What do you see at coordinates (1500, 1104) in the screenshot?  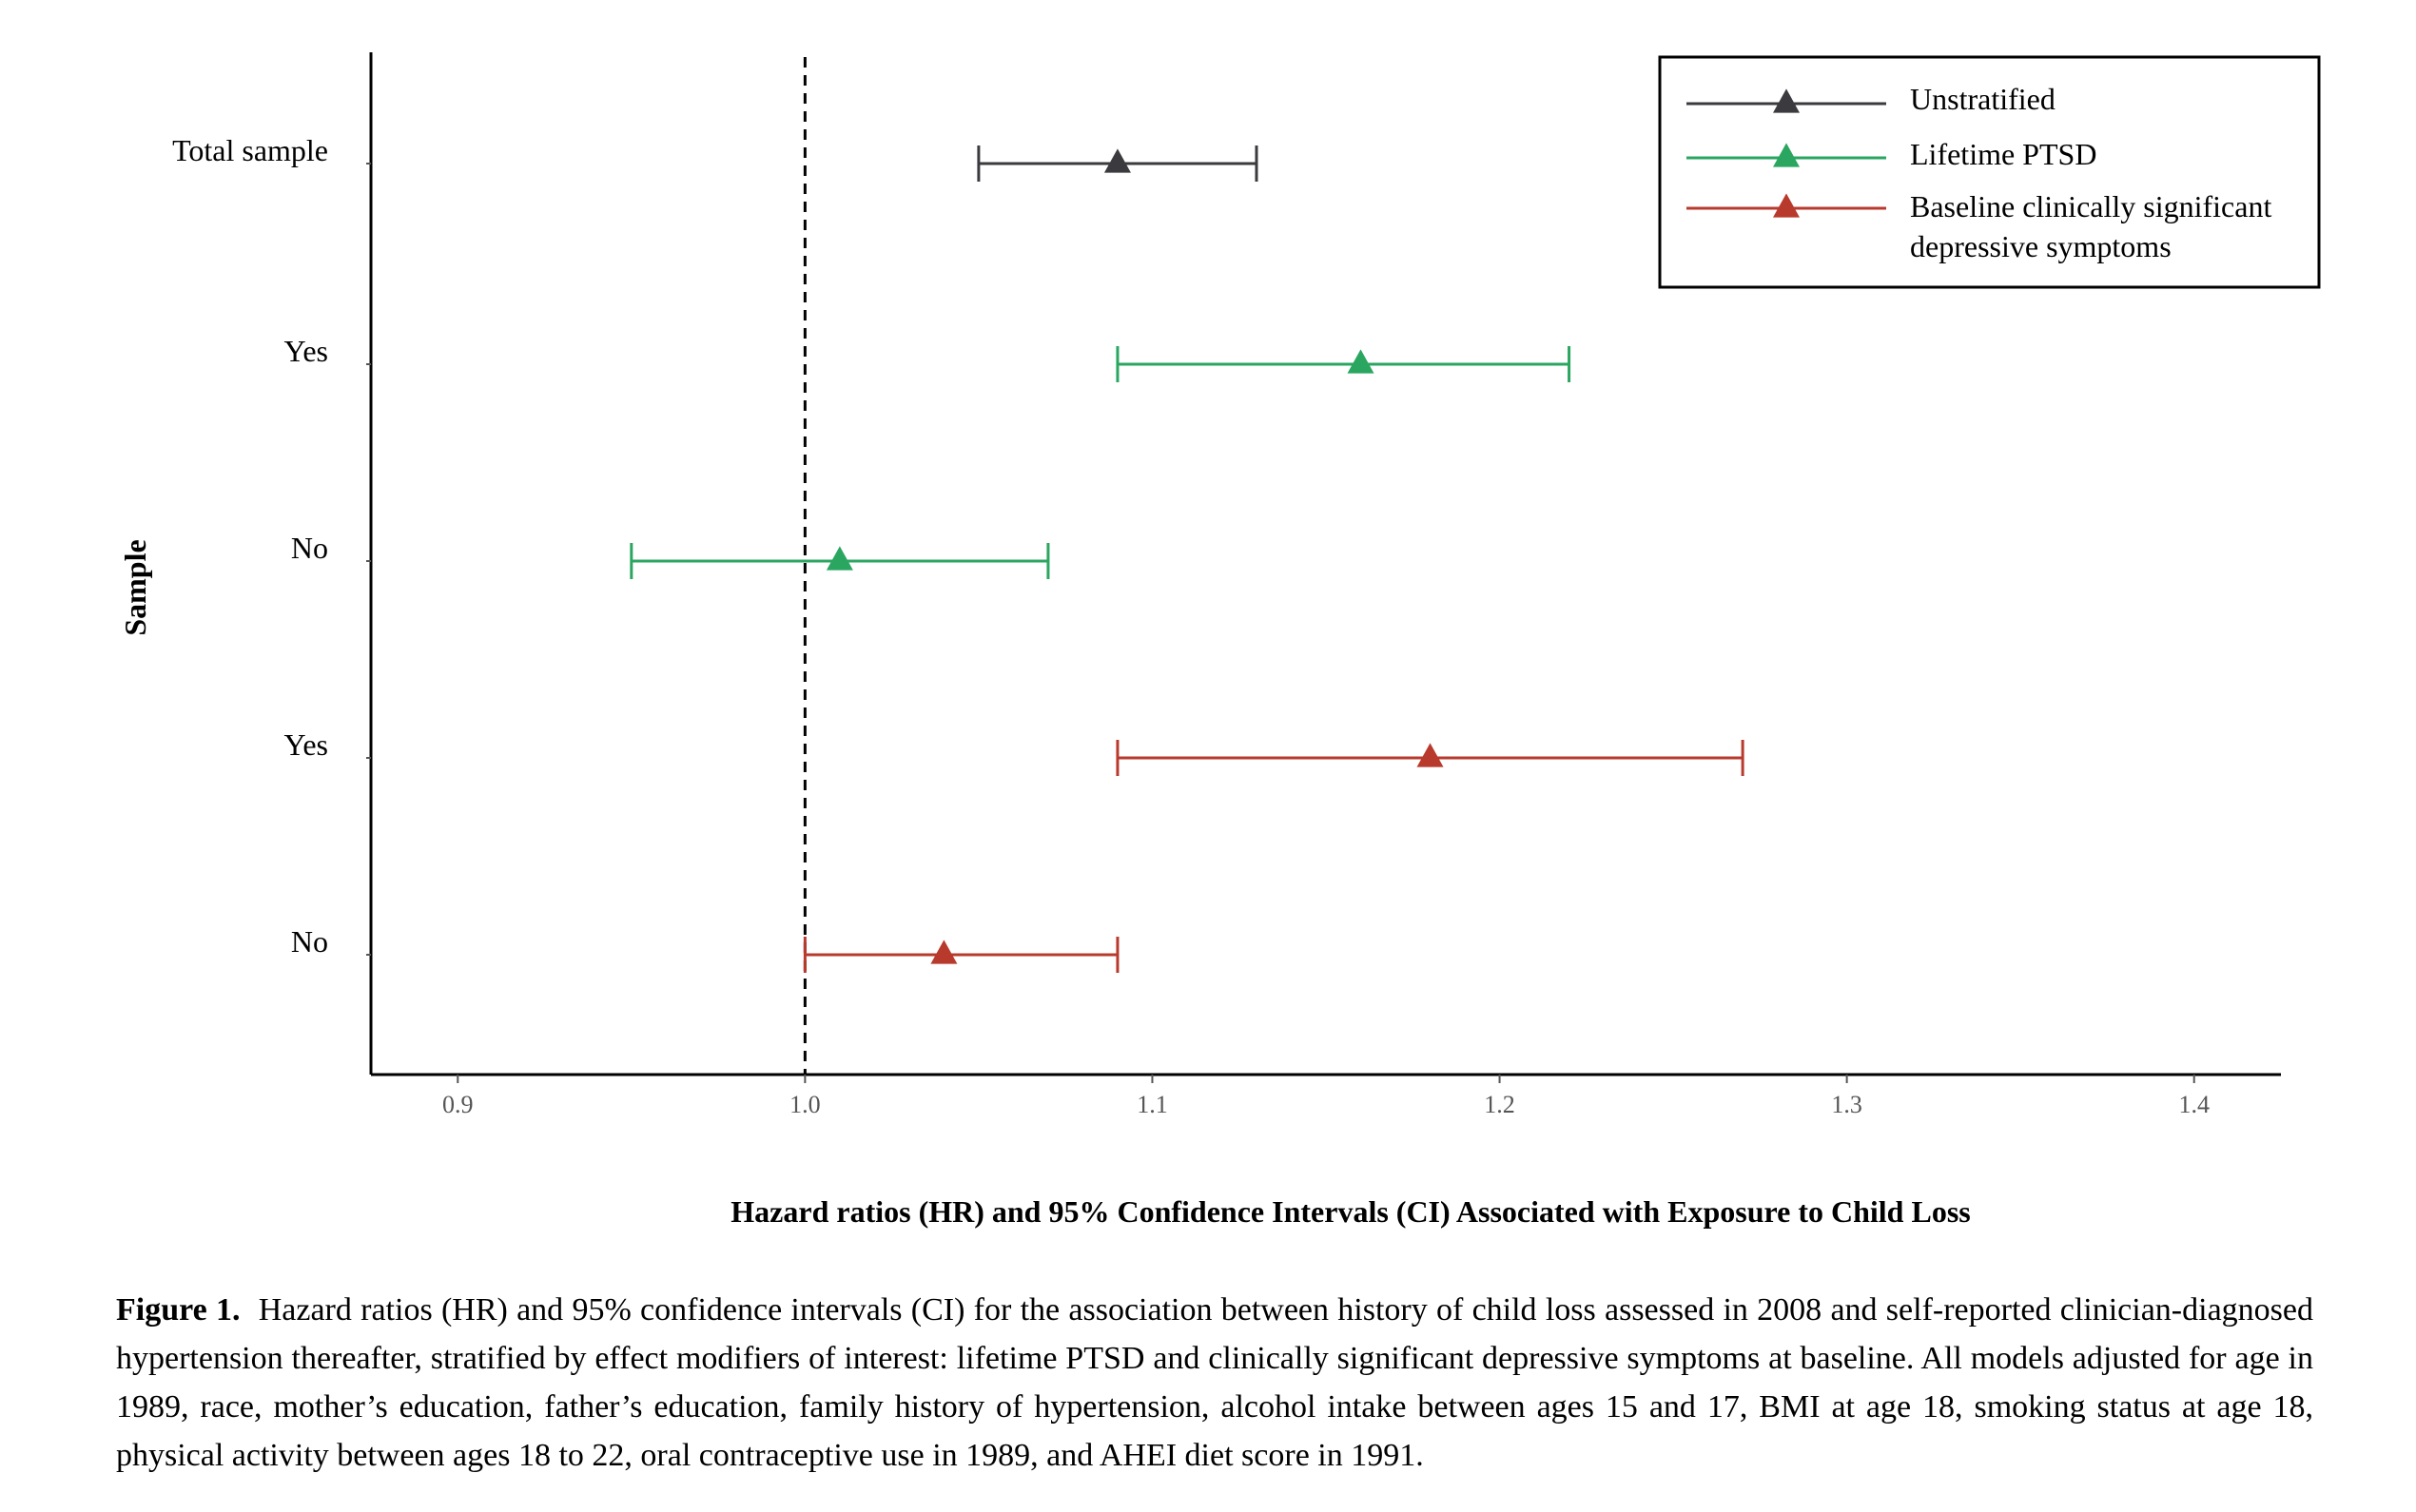 I see `x-tick-label: 1.2` at bounding box center [1500, 1104].